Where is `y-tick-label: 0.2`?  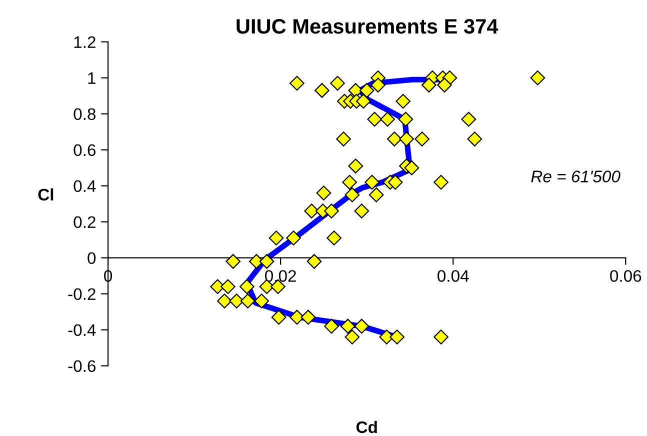
y-tick-label: 0.2 is located at coordinates (85, 222).